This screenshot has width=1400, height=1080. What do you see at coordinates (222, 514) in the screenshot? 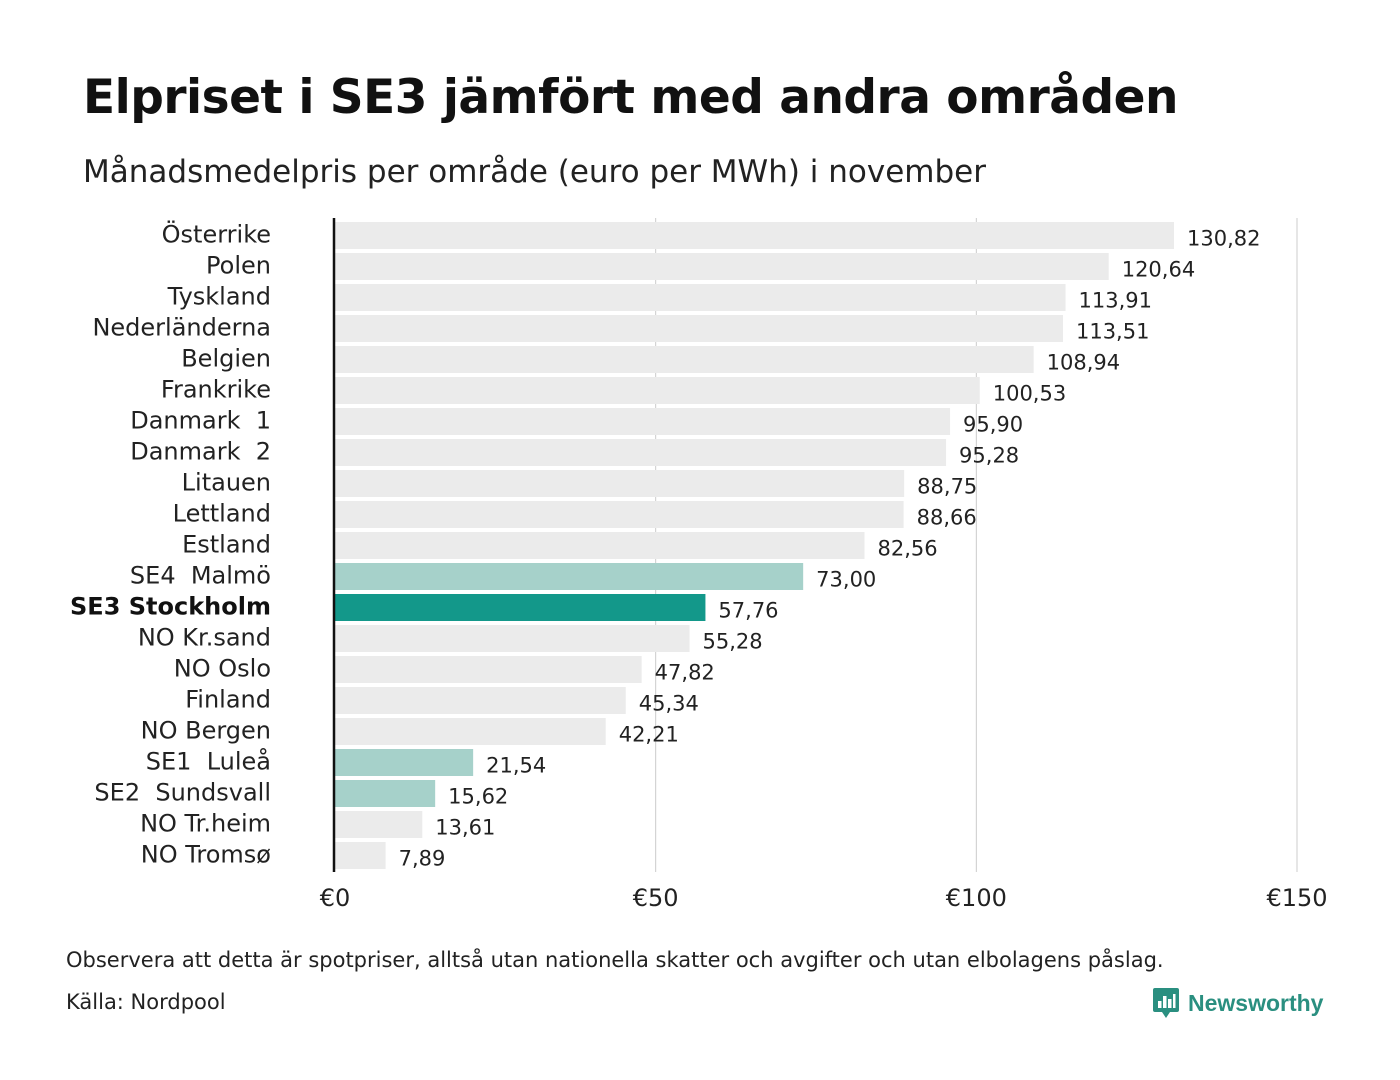
I see `category-label: Lettland` at bounding box center [222, 514].